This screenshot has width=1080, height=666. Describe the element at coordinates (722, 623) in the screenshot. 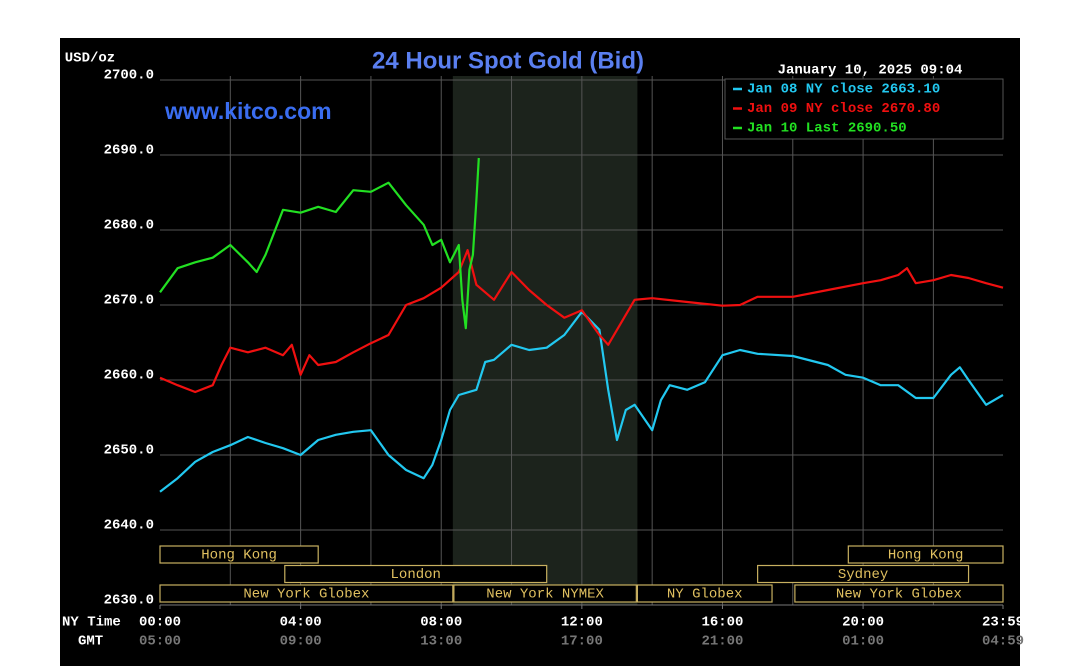

I see `x-tick-label: 16:00` at that location.